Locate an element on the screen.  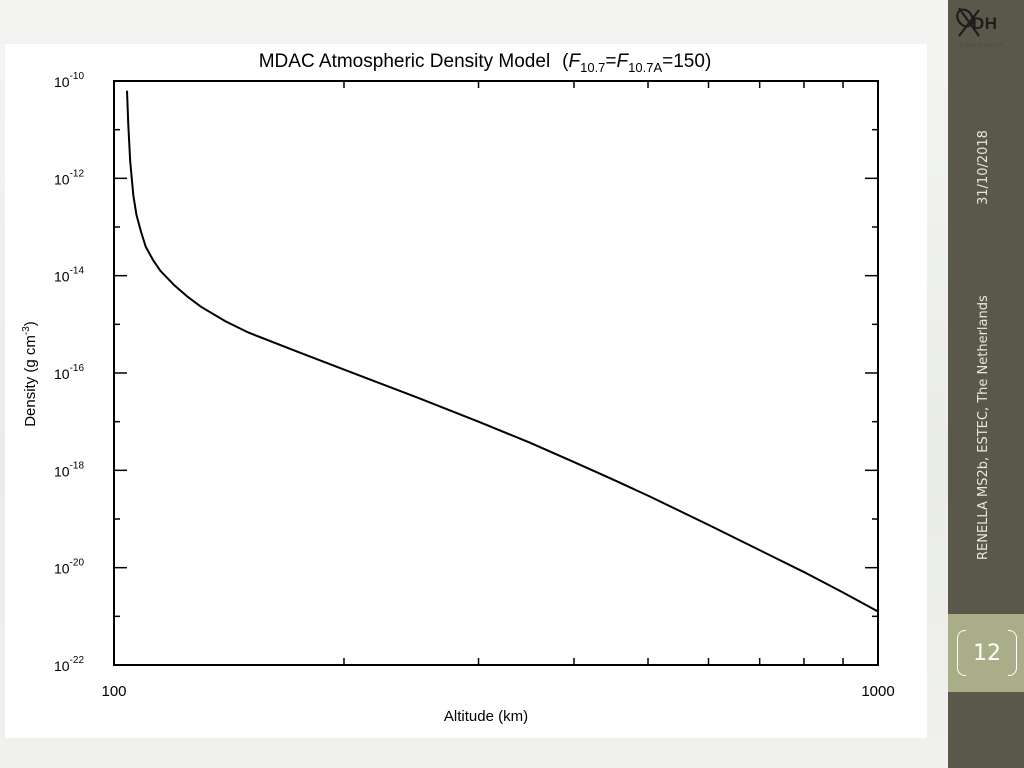
y-tick-label: 10-18 is located at coordinates (69, 469).